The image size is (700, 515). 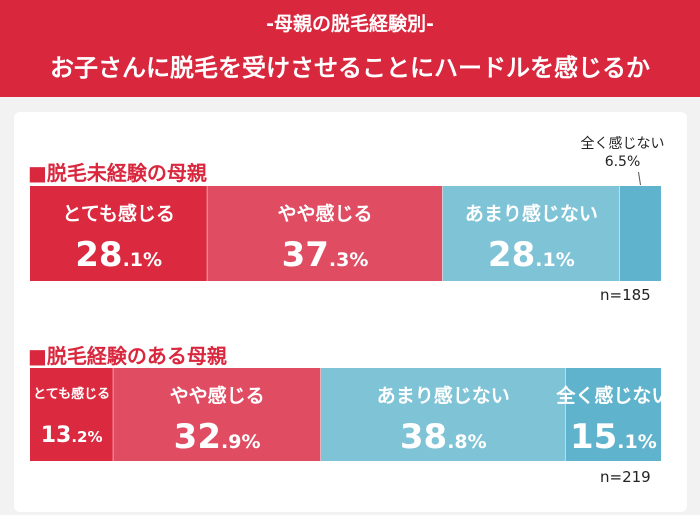 What do you see at coordinates (350, 24) in the screenshot?
I see `header-subtitle: -母親の脱毛経験別-` at bounding box center [350, 24].